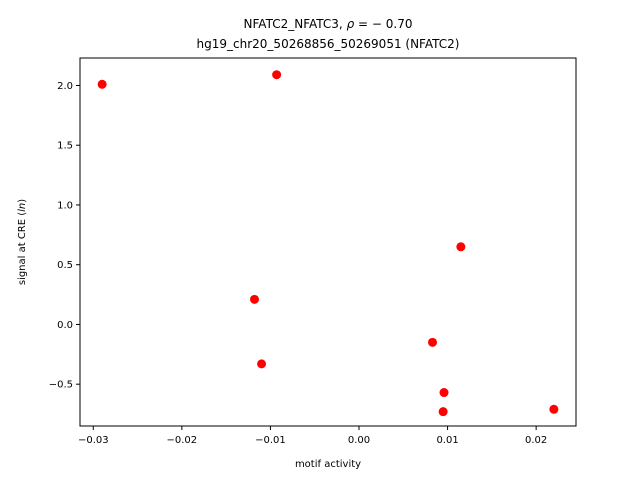  I want to click on y-tick-label: 1.0, so click(65, 205).